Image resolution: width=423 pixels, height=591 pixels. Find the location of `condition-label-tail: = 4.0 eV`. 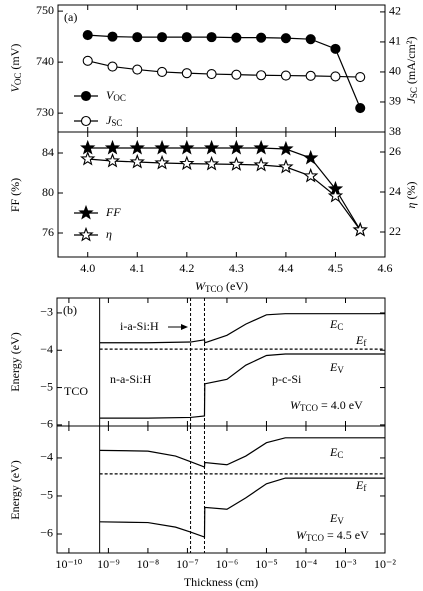

condition-label-tail: = 4.0 eV is located at coordinates (340, 405).